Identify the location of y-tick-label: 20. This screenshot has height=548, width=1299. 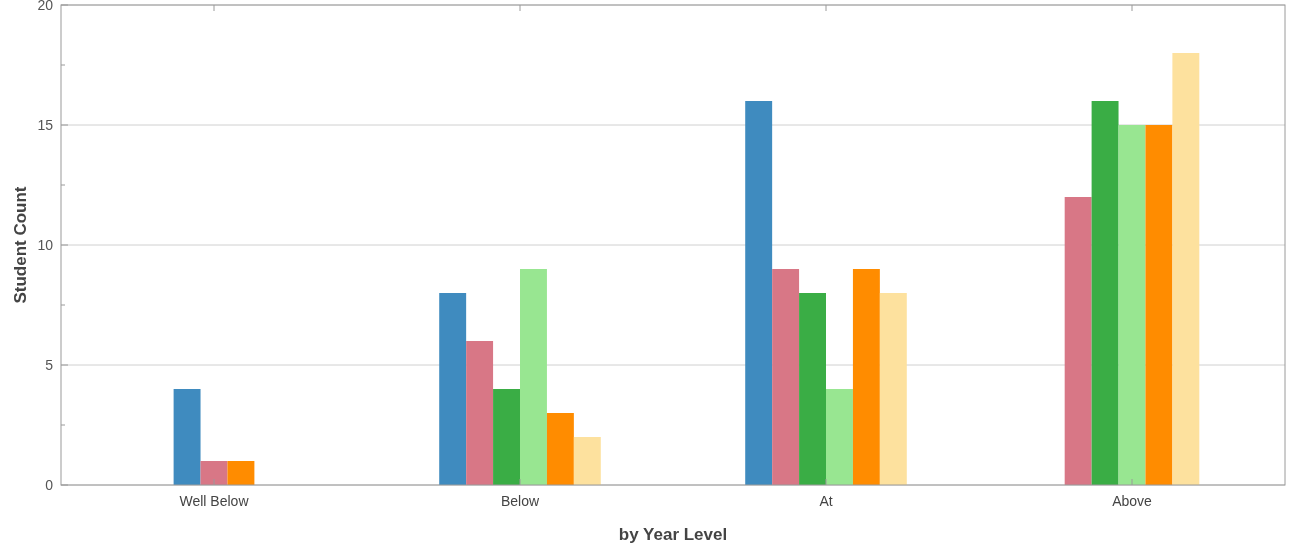
(45, 6).